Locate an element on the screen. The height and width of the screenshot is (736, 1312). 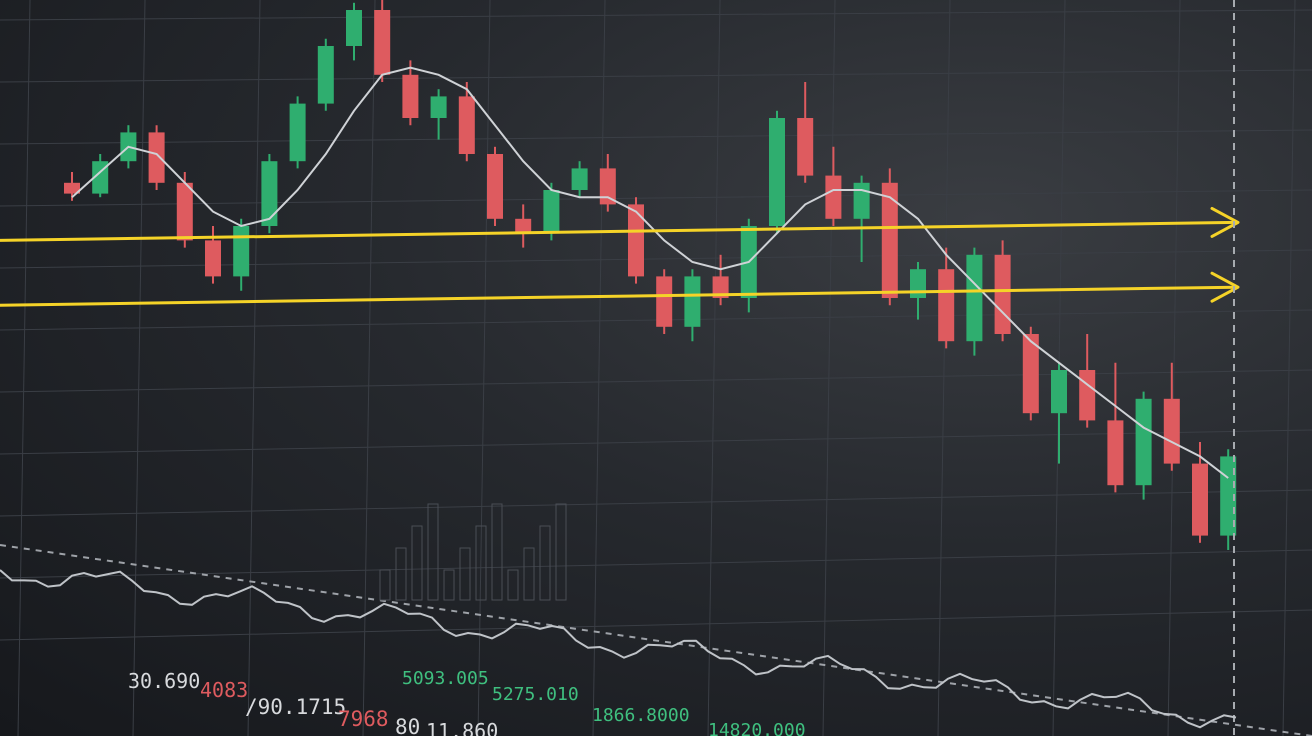
price-levels is located at coordinates (620, 256).